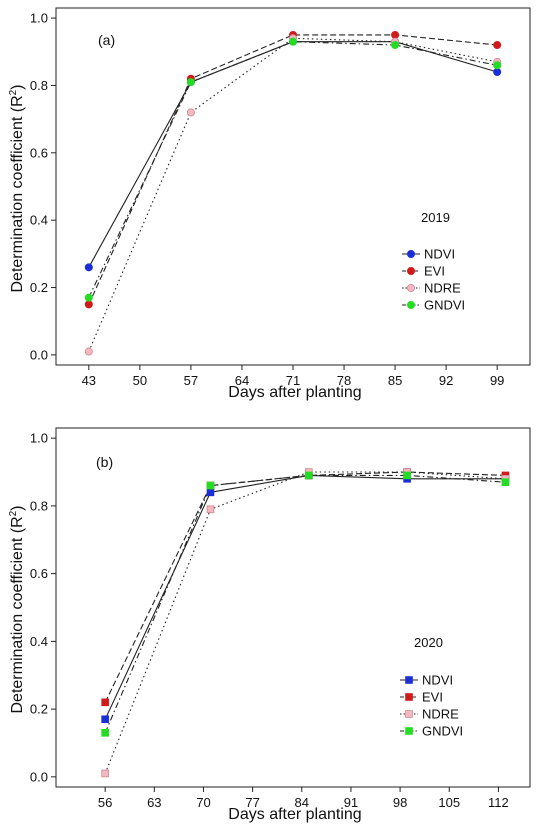  What do you see at coordinates (140, 380) in the screenshot?
I see `x-tick-label: 50` at bounding box center [140, 380].